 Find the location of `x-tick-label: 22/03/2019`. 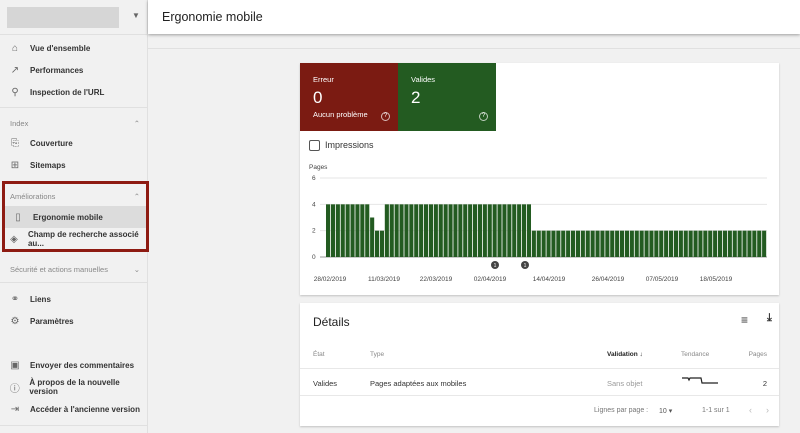

x-tick-label: 22/03/2019 is located at coordinates (436, 279).